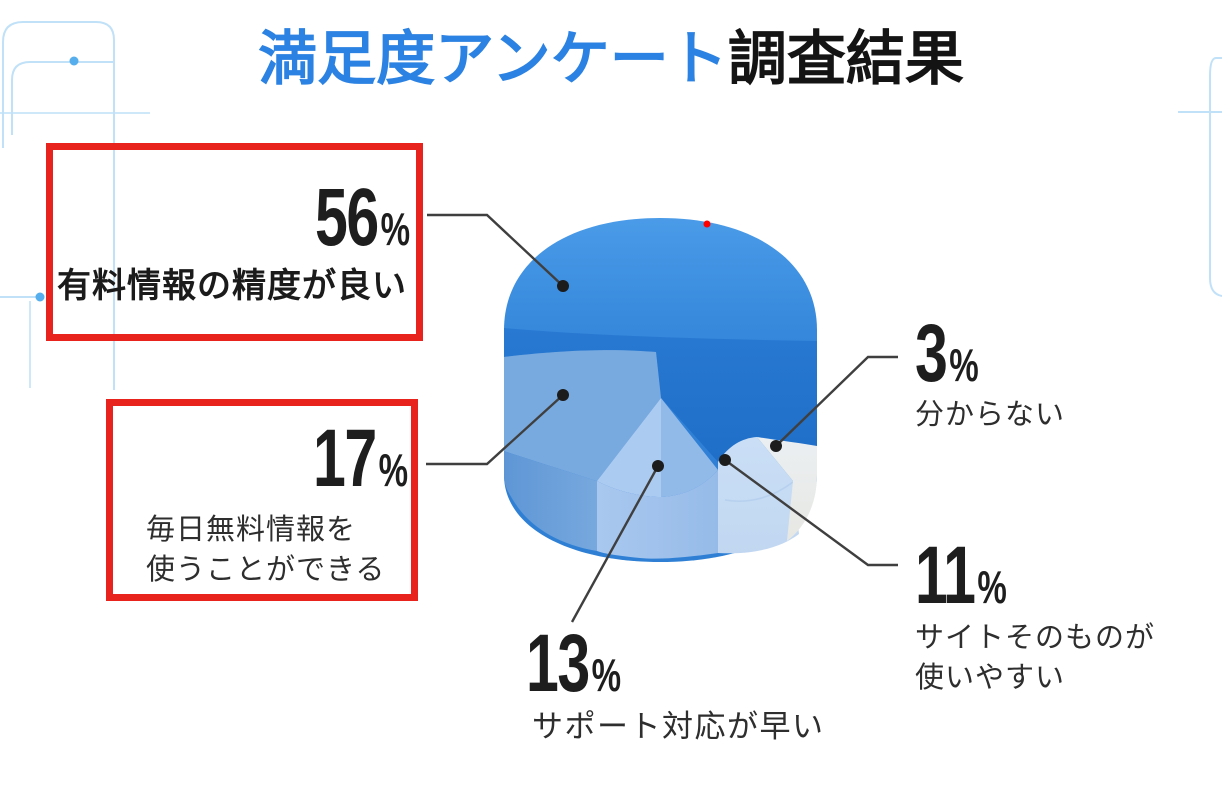  What do you see at coordinates (990, 678) in the screenshot?
I see `callout-11-label-line2: 使いやすい` at bounding box center [990, 678].